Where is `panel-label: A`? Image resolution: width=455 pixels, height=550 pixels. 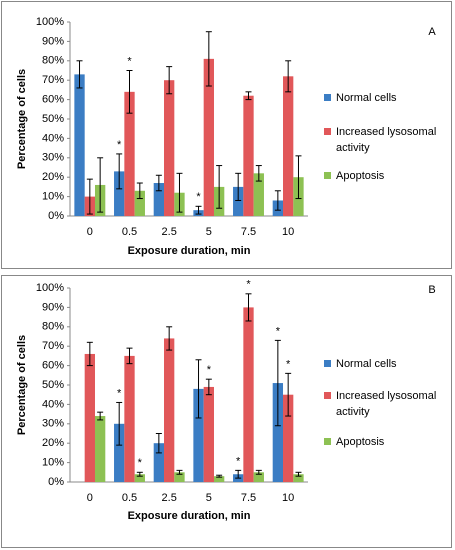 panel-label: A is located at coordinates (432, 32).